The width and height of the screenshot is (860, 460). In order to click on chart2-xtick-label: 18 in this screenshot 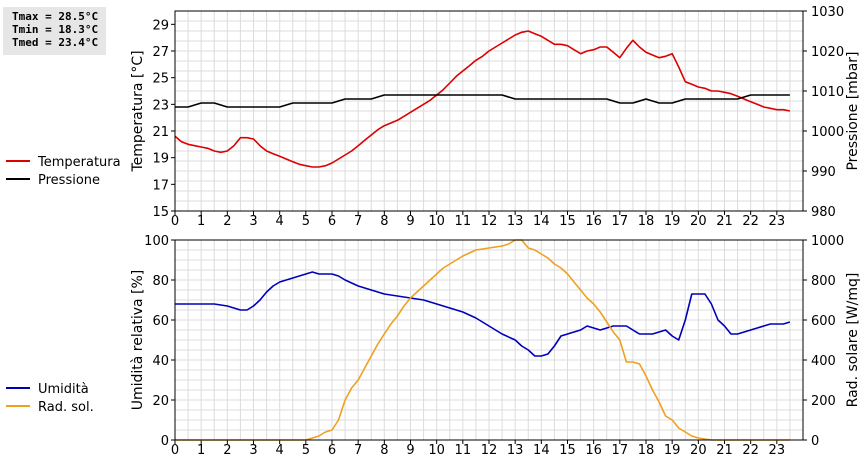, I will do `click(646, 450)`.